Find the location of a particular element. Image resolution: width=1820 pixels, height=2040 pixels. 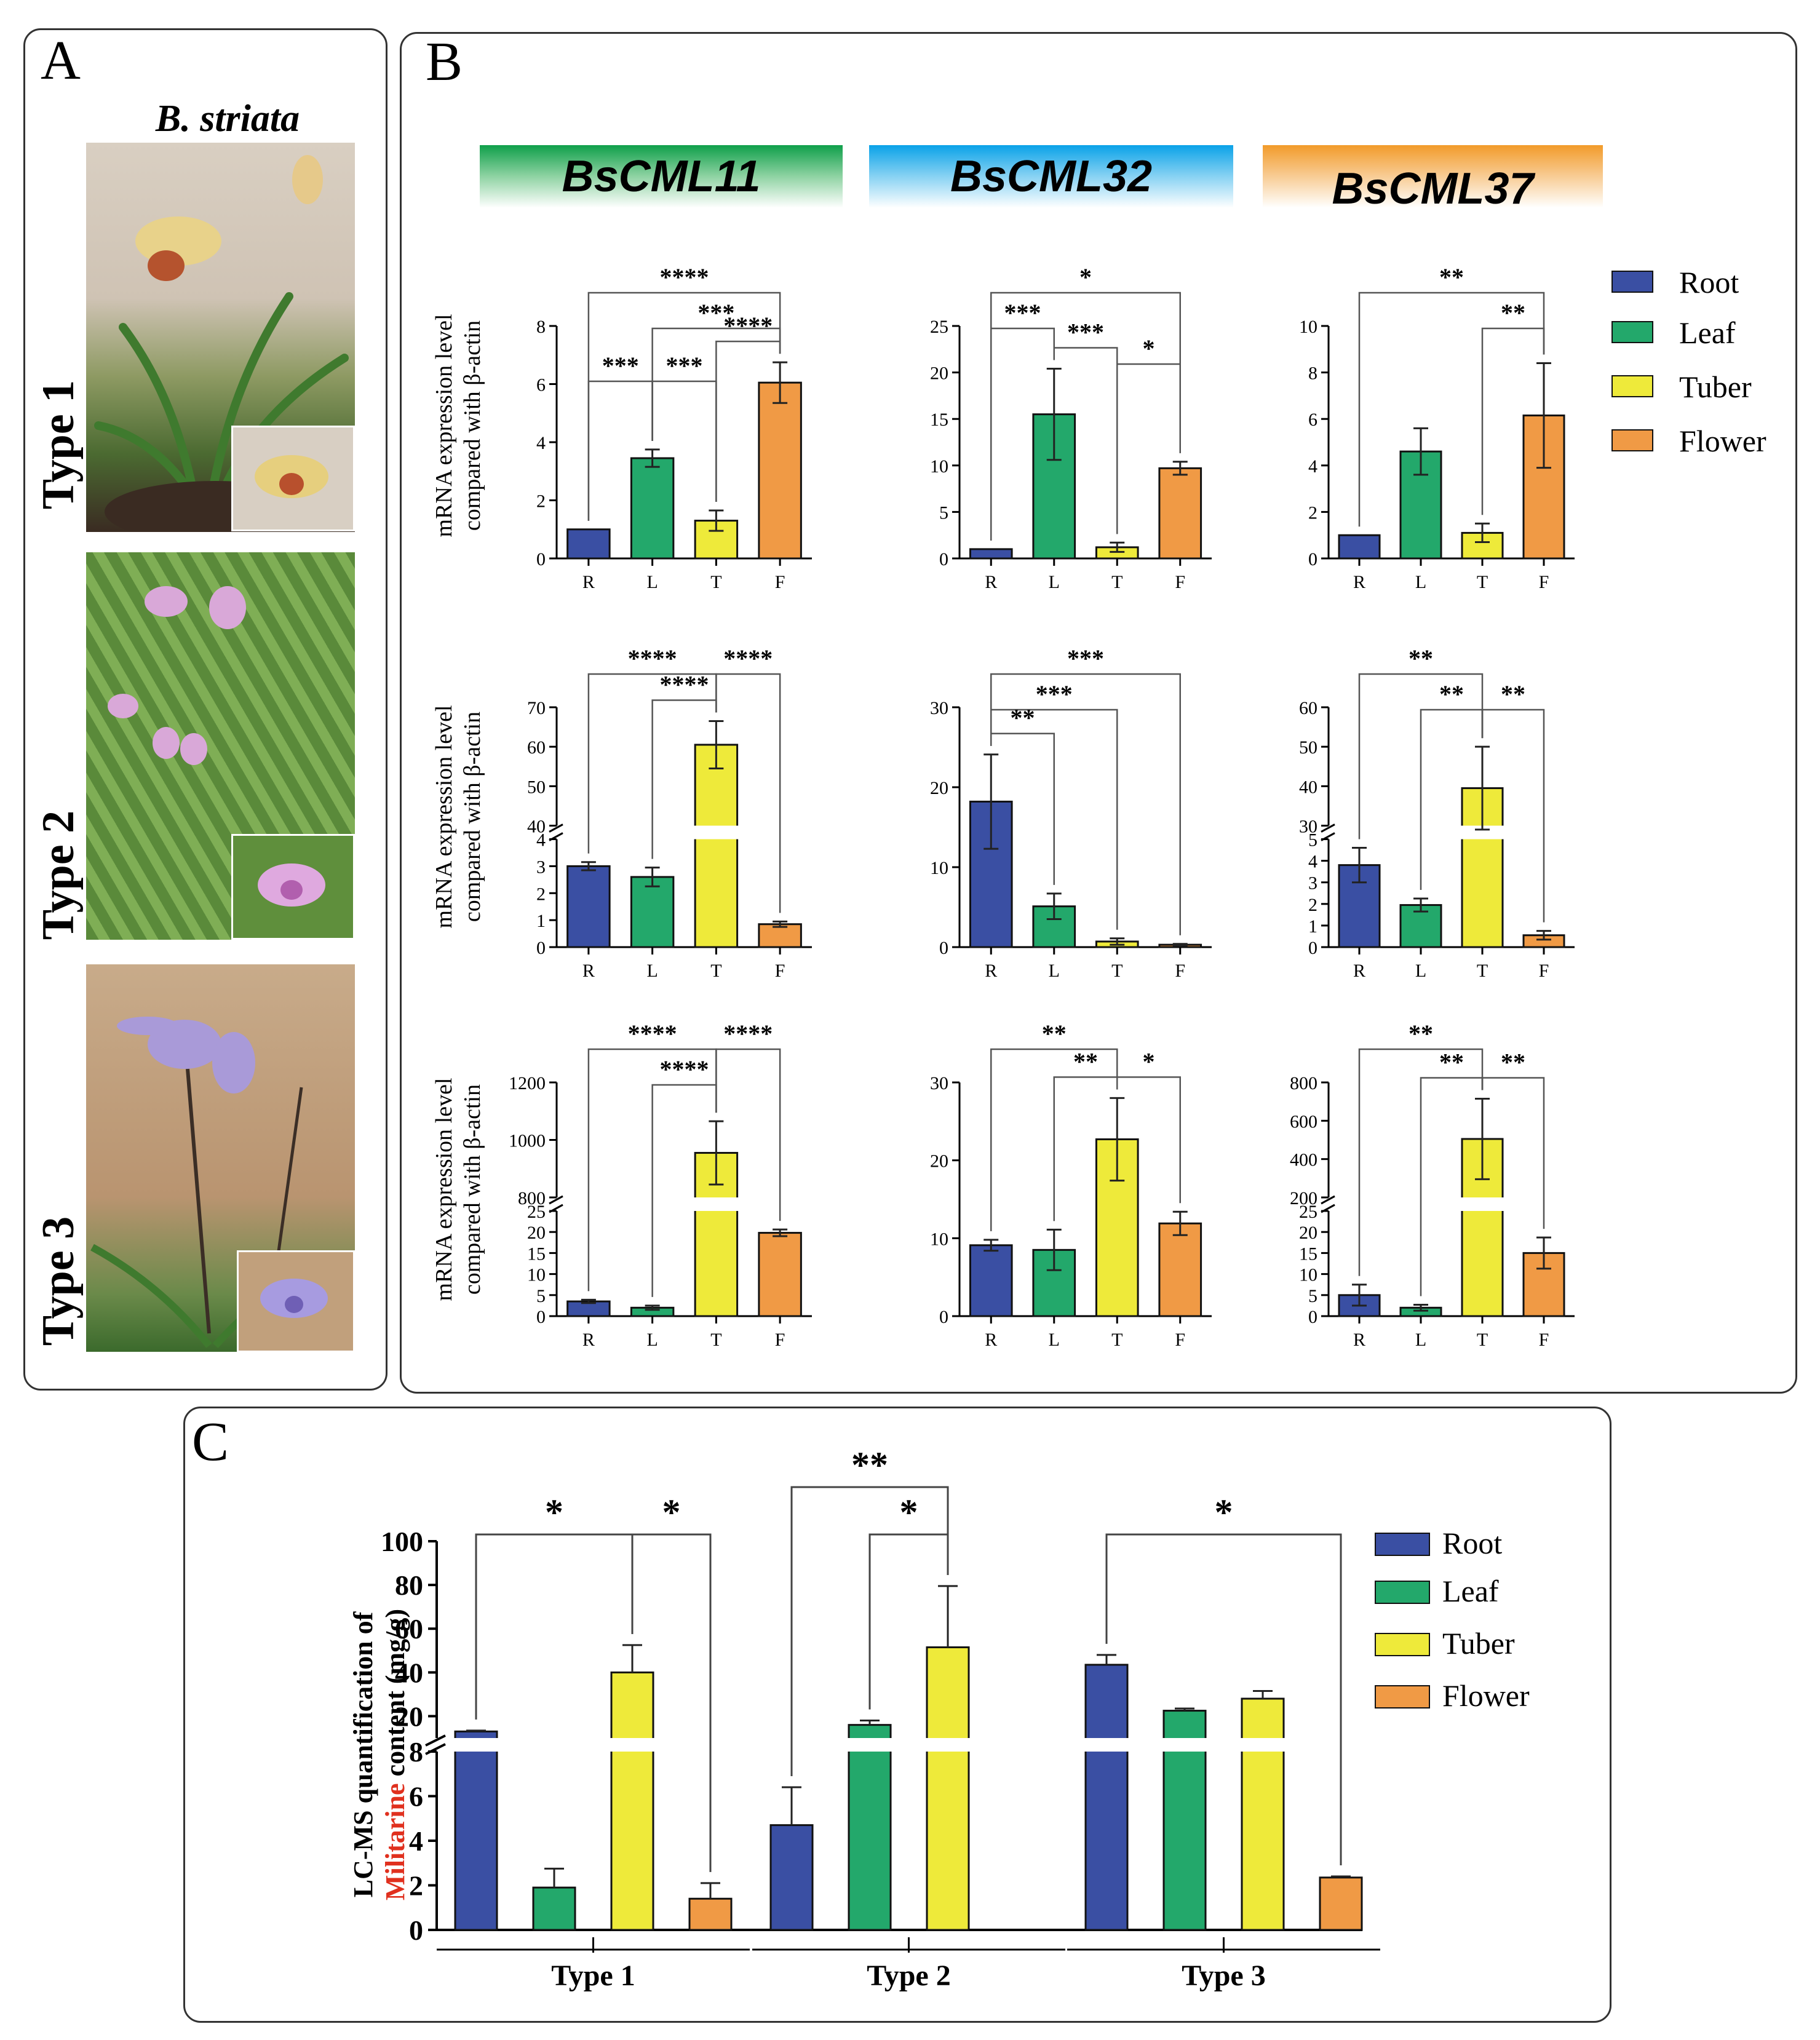

y-tick-label: 1 is located at coordinates (1313, 927).